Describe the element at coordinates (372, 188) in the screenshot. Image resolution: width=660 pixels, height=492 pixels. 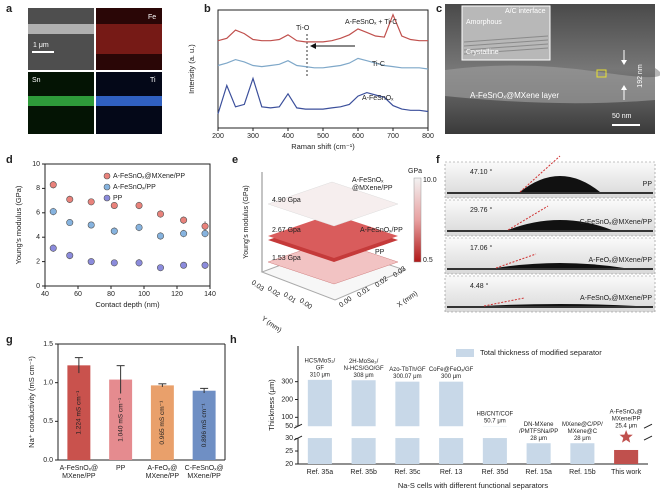
I see `layer-name: @MXene/PP` at that location.